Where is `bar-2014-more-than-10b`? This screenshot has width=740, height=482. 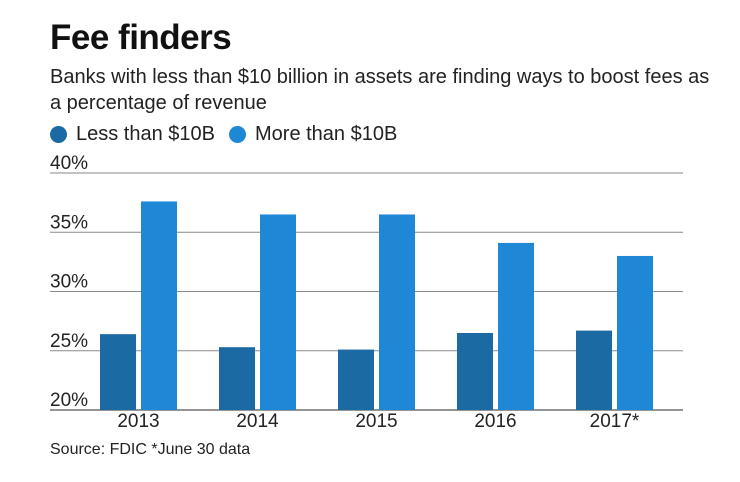 bar-2014-more-than-10b is located at coordinates (278, 312).